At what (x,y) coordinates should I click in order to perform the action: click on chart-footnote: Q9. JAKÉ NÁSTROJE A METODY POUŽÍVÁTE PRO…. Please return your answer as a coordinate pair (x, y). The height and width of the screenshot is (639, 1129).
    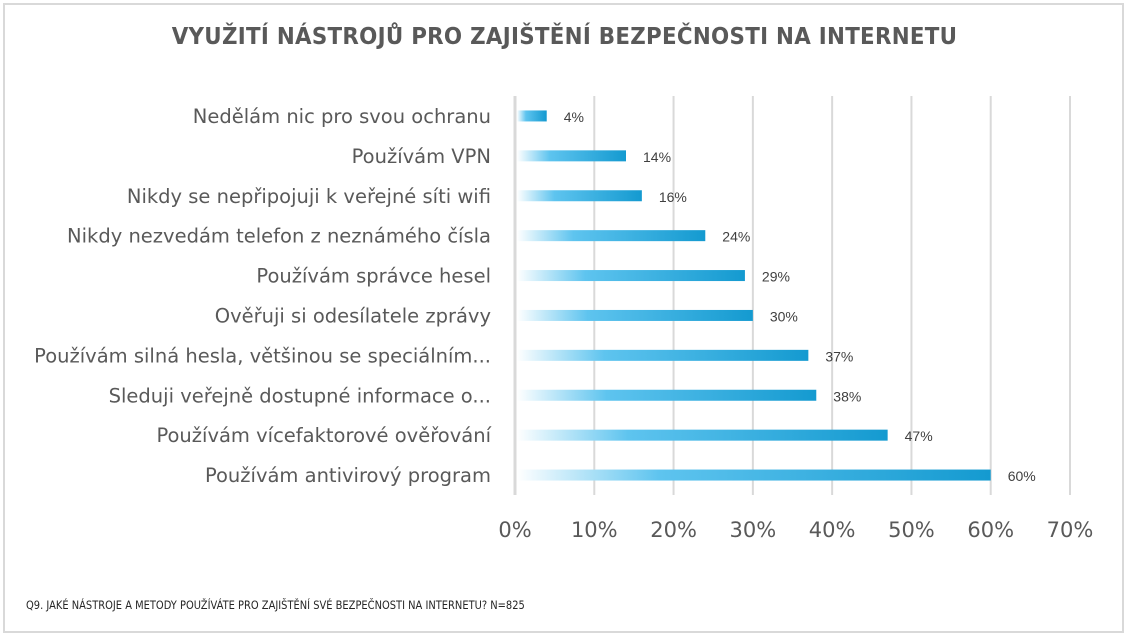
    Looking at the image, I should click on (275, 605).